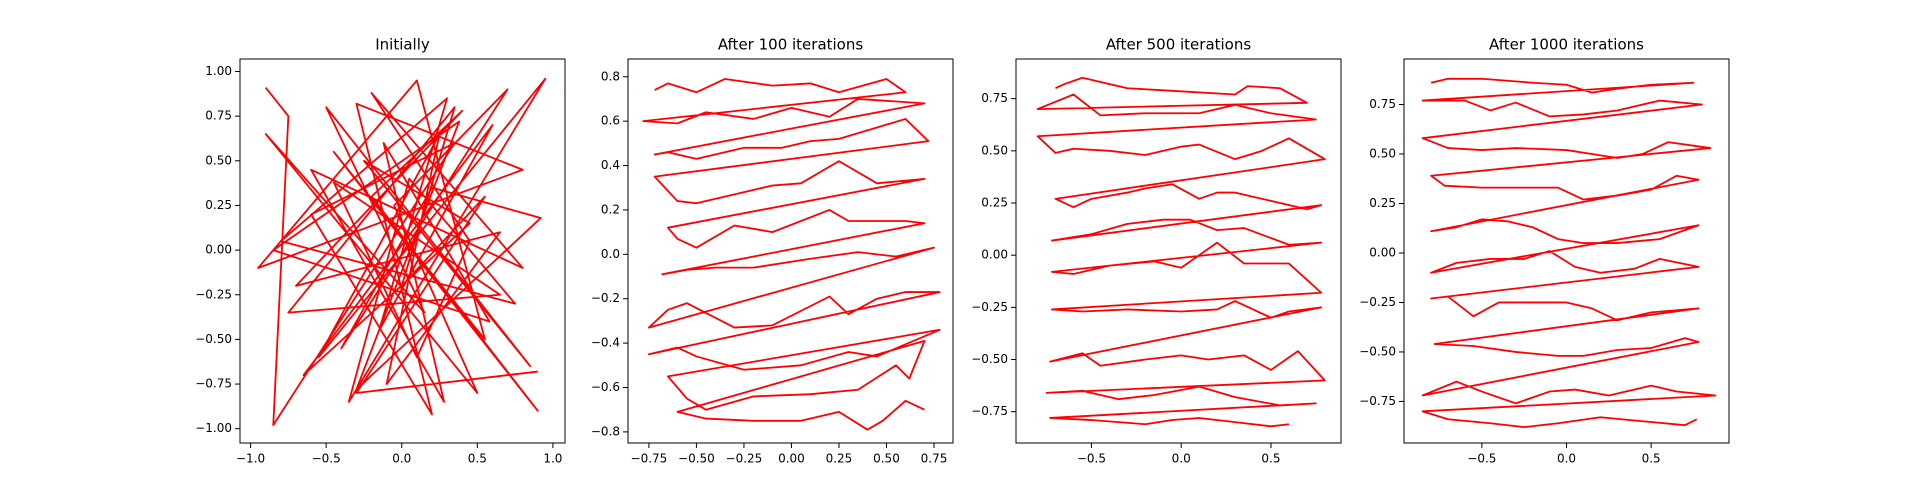 The width and height of the screenshot is (1920, 500). Describe the element at coordinates (610, 76) in the screenshot. I see `y-tick-label: 0.8` at that location.